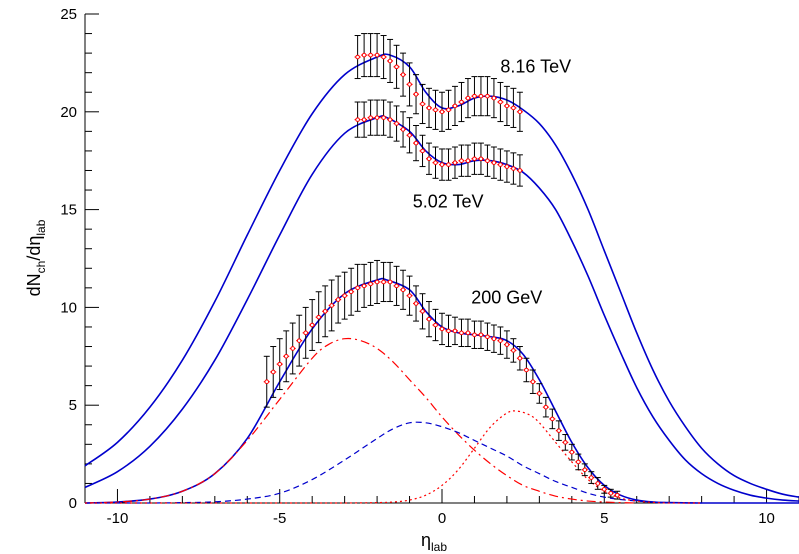 Image resolution: width=799 pixels, height=554 pixels. Describe the element at coordinates (492, 182) in the screenshot. I see `annotations: 8.16 TeV 5.02 TeV 200 GeV` at that location.